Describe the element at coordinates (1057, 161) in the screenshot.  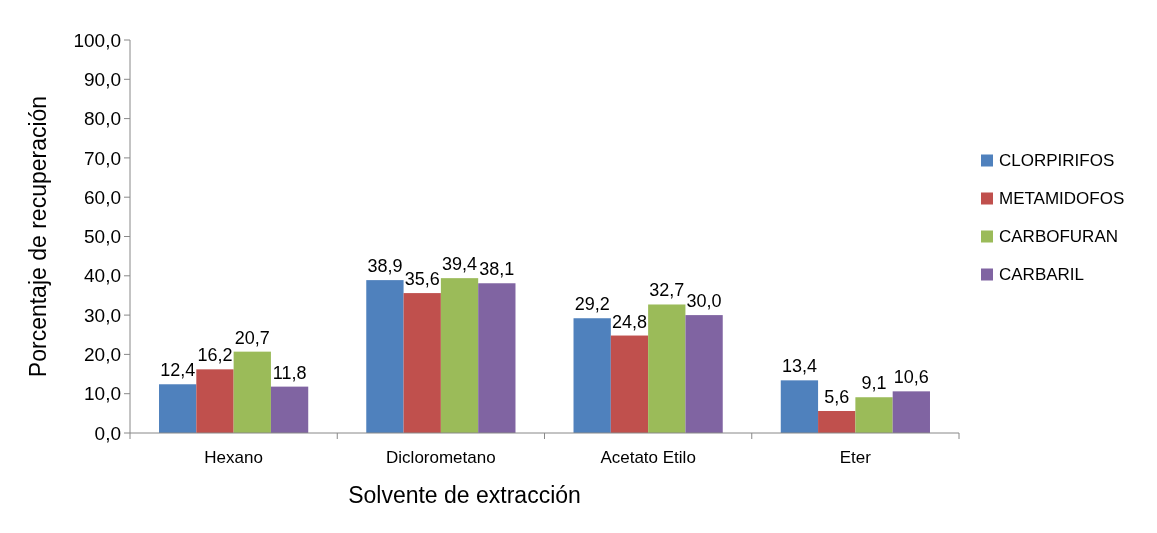
I see `legend-label: CLORPIRIFOS` at that location.